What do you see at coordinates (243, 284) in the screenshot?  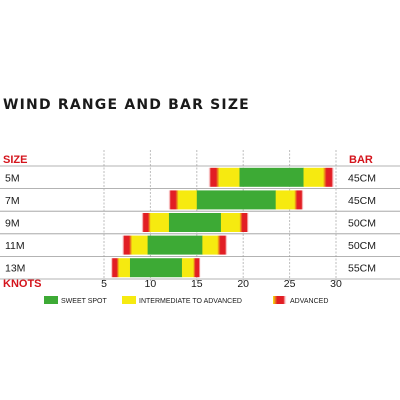 I see `x-tick-20: 20` at bounding box center [243, 284].